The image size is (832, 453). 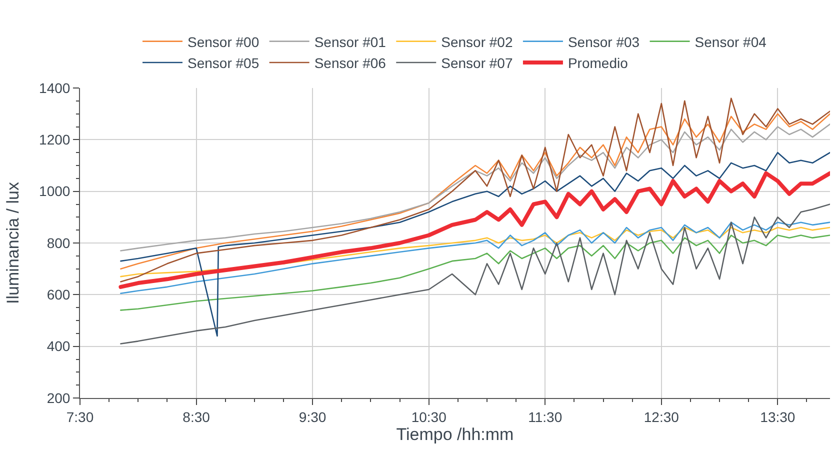 What do you see at coordinates (350, 42) in the screenshot?
I see `legend-label: Sensor #01` at bounding box center [350, 42].